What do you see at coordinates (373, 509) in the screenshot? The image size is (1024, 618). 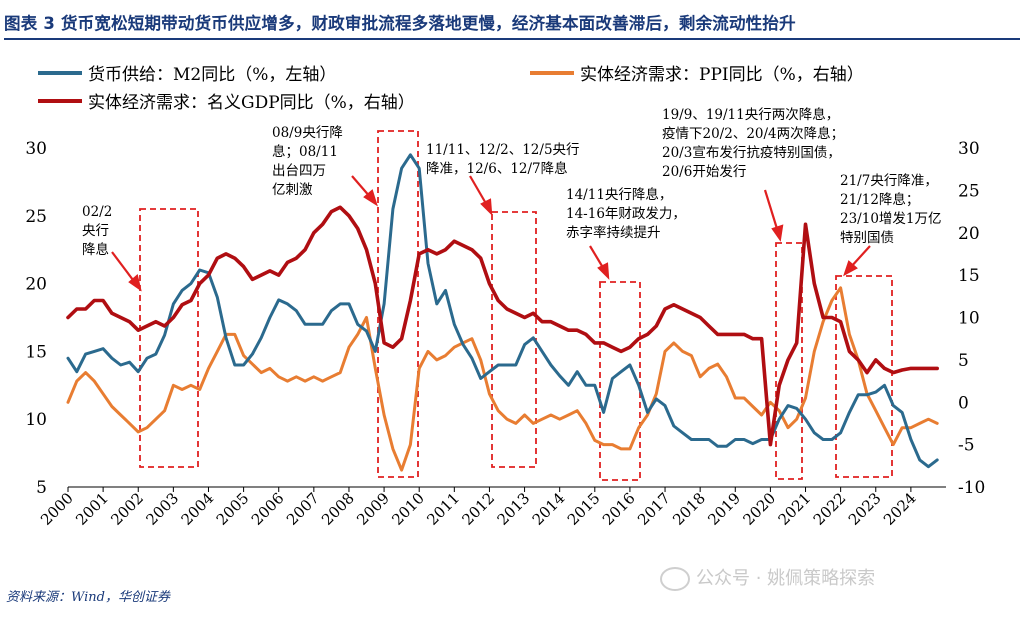 I see `x-tick-label: 2009` at bounding box center [373, 509].